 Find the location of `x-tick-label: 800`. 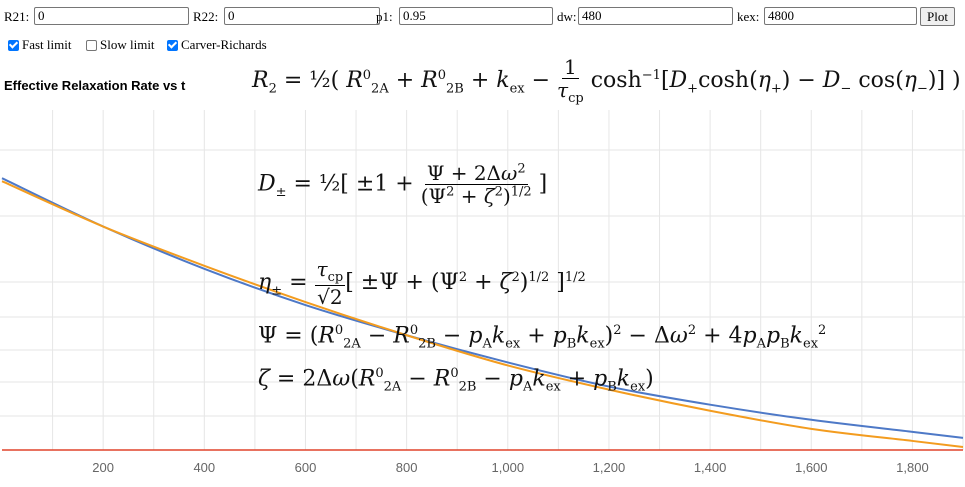

x-tick-label: 800 is located at coordinates (407, 467).